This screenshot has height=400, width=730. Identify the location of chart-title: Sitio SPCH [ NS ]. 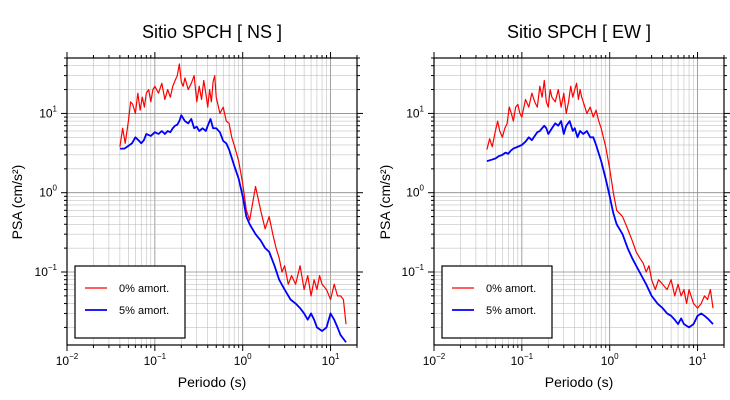
(212, 32).